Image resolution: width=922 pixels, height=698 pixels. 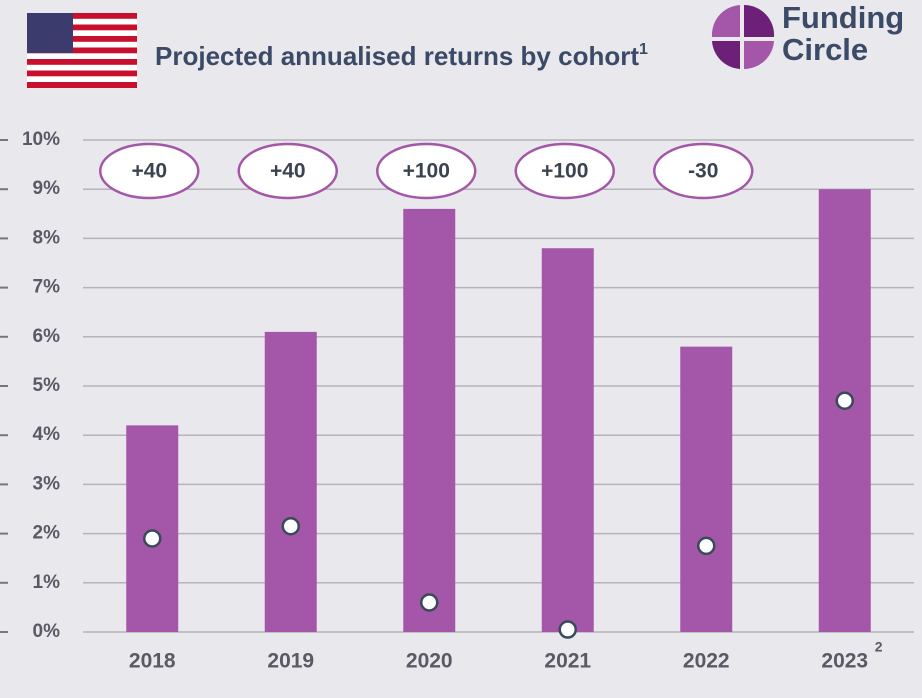 I want to click on logo-text: Funding, so click(x=843, y=17).